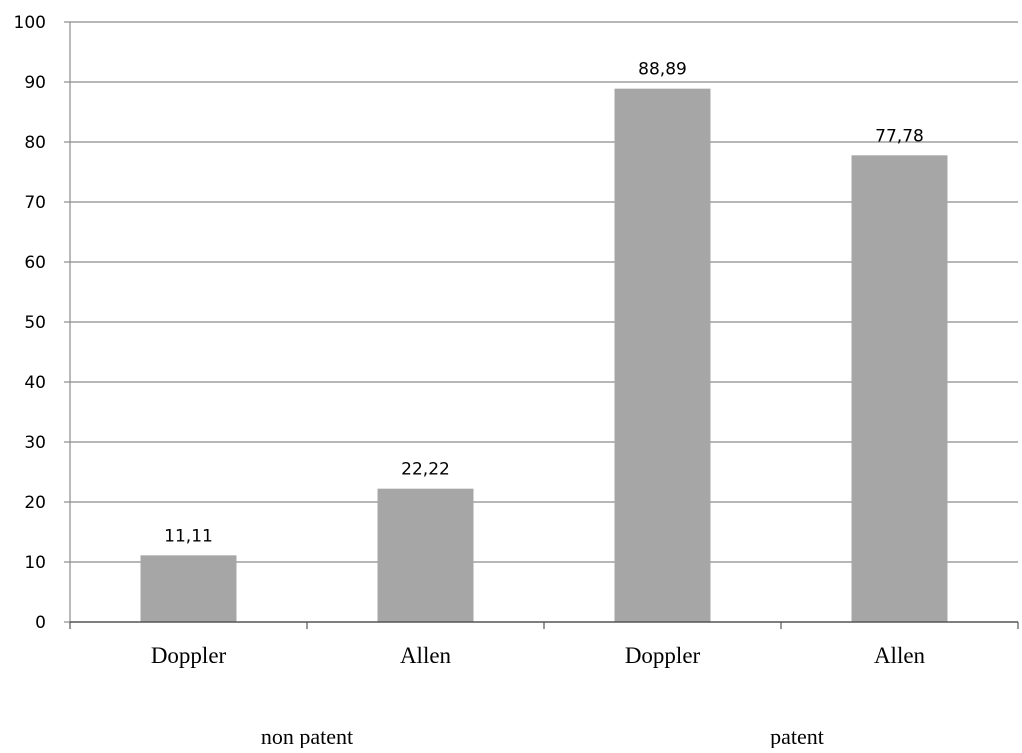  Describe the element at coordinates (35, 323) in the screenshot. I see `y-tick-label: 50` at that location.